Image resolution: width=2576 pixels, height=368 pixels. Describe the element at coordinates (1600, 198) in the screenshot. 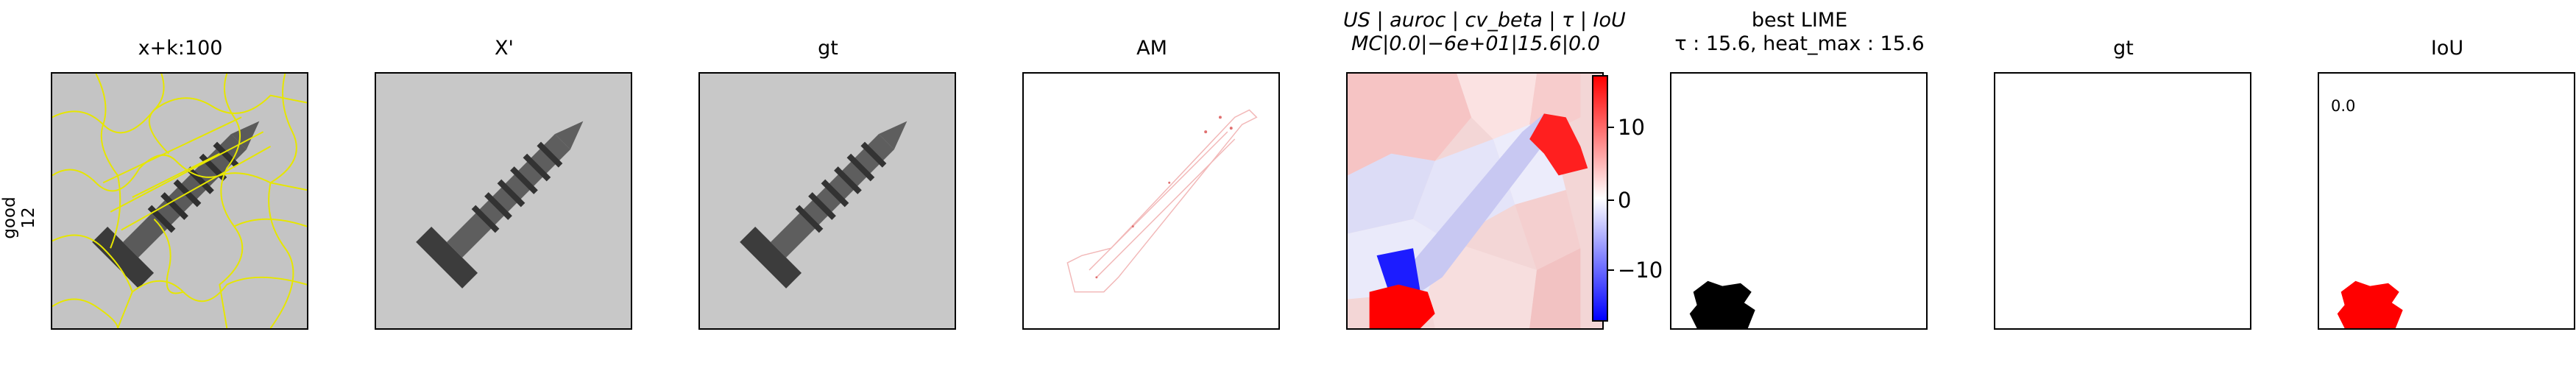

I see `colorbar` at that location.